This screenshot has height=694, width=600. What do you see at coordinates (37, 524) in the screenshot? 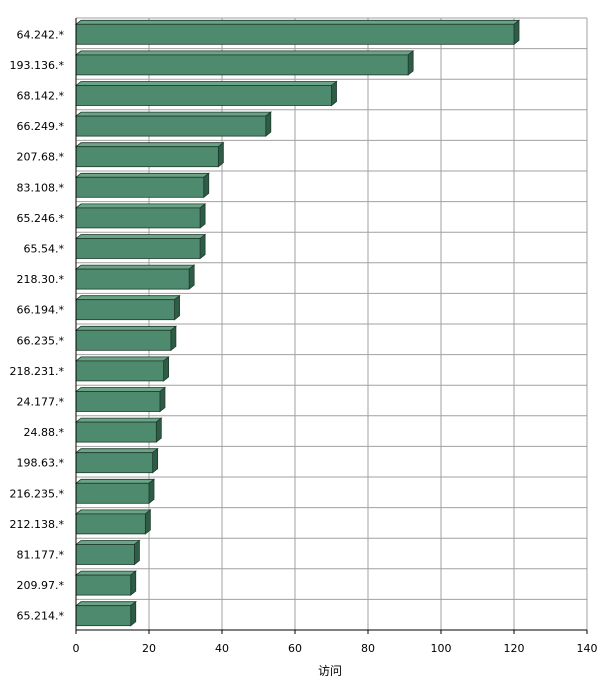
I see `category-label: 212.138.*` at bounding box center [37, 524].